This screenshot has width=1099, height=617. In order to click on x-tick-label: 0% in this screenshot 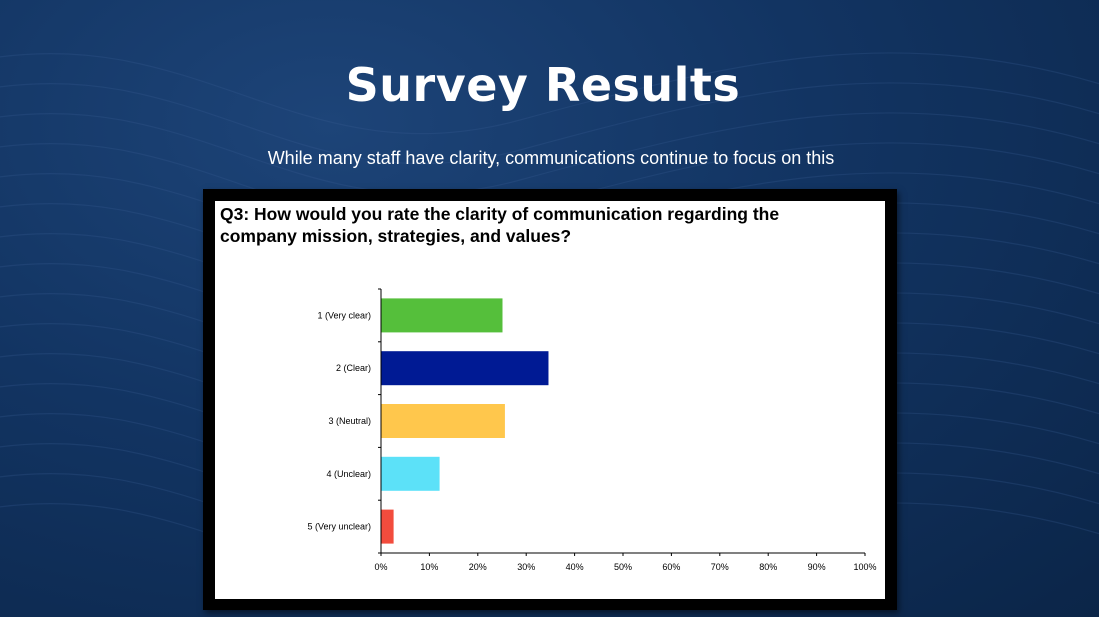, I will do `click(380, 567)`.